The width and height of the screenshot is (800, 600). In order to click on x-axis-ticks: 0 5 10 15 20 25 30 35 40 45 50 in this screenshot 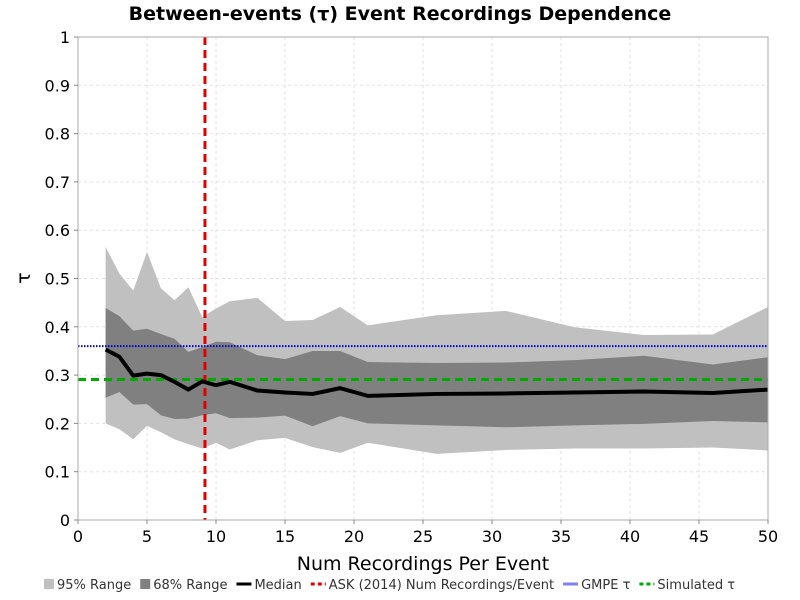, I will do `click(425, 533)`.